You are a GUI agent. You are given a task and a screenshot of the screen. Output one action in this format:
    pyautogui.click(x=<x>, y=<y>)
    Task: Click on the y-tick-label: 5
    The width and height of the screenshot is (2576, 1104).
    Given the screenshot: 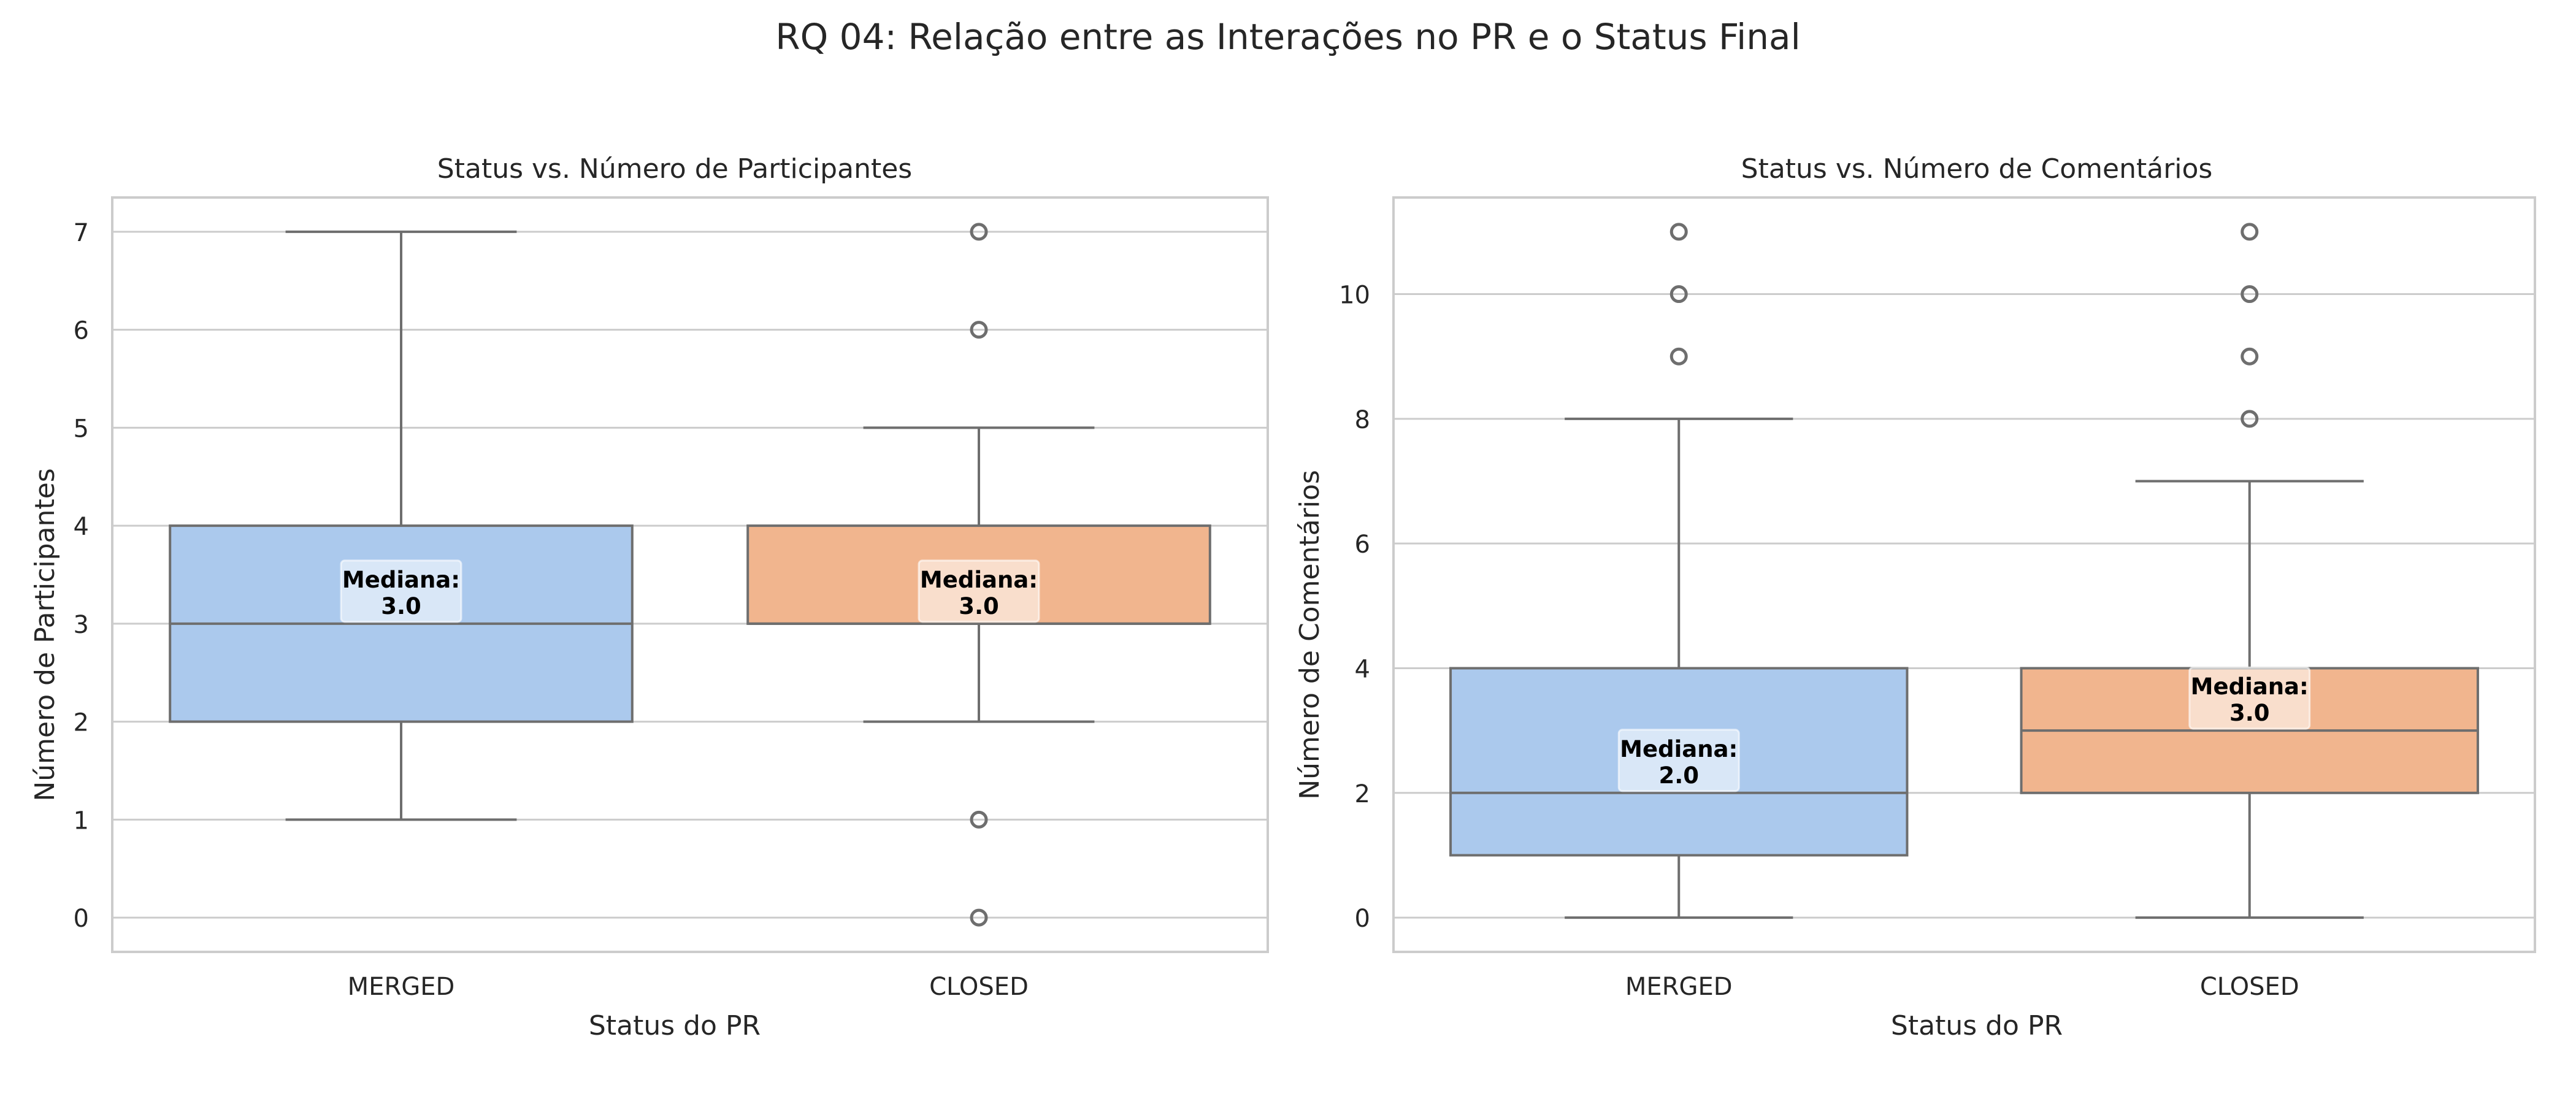 What is the action you would take?
    pyautogui.click(x=81, y=429)
    